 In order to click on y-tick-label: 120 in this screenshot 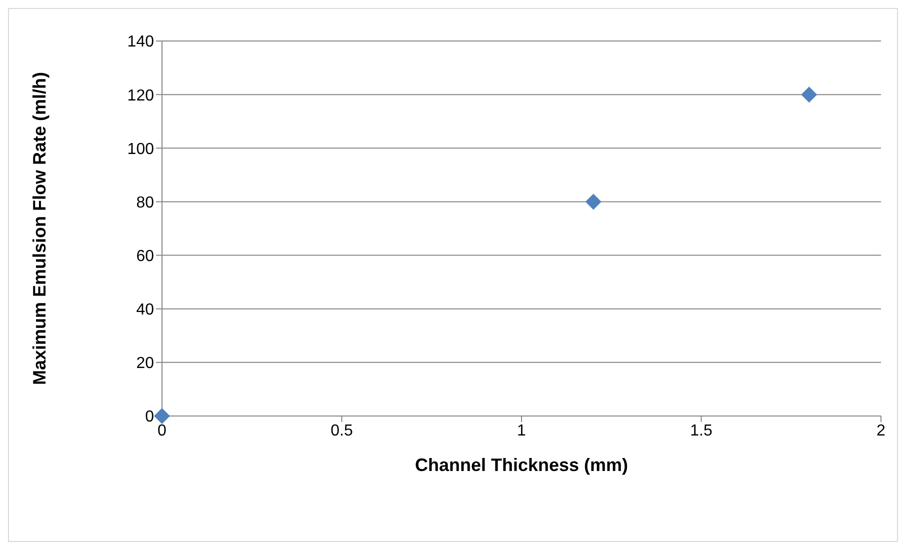, I will do `click(140, 95)`.